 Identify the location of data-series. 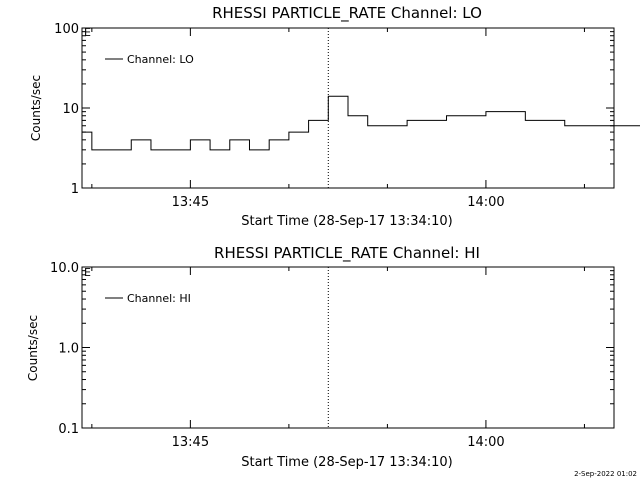
(360, 123).